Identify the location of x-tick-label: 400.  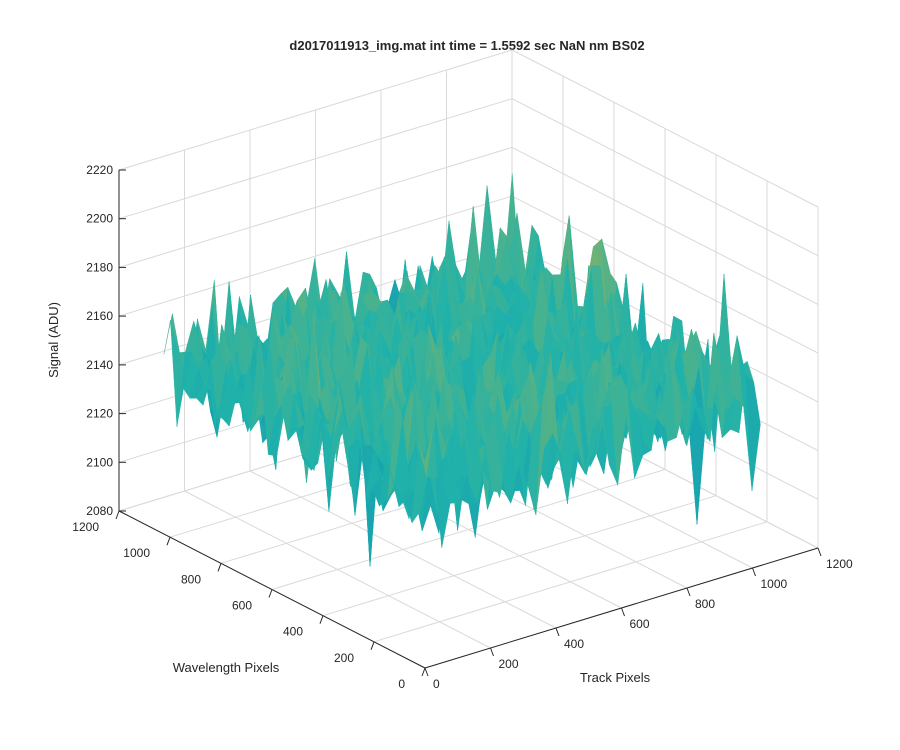
(574, 644).